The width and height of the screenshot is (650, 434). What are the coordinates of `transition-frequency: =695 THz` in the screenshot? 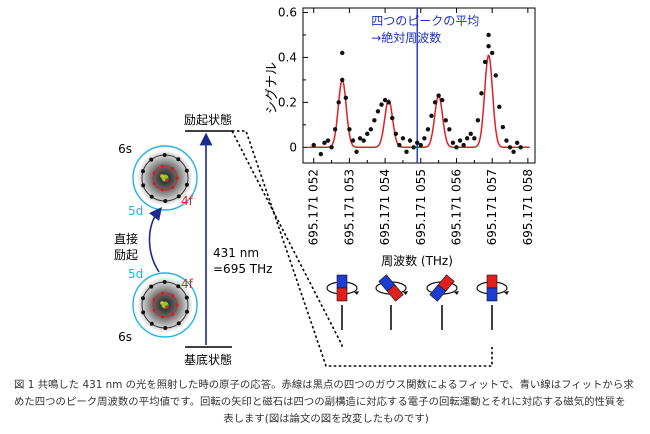 It's located at (242, 269).